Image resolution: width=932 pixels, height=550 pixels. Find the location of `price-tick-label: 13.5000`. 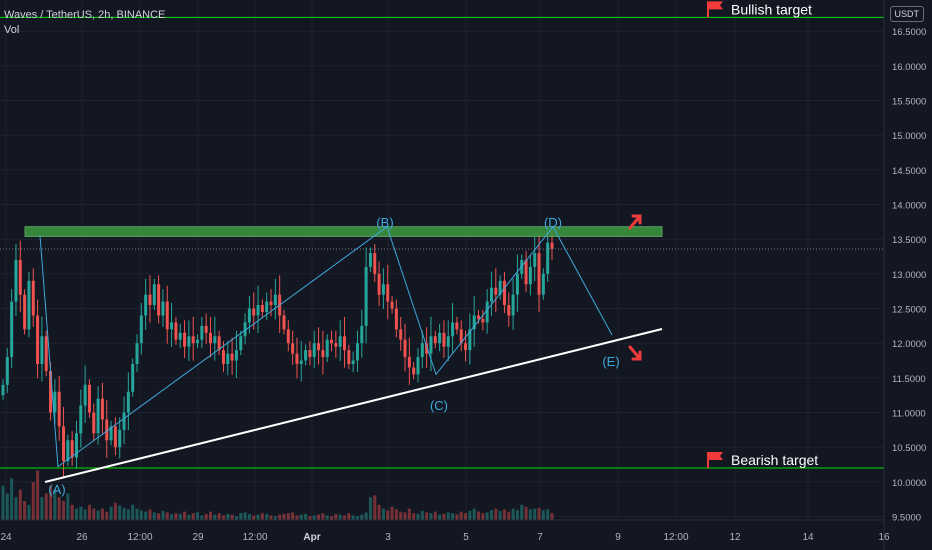

price-tick-label: 13.5000 is located at coordinates (909, 240).